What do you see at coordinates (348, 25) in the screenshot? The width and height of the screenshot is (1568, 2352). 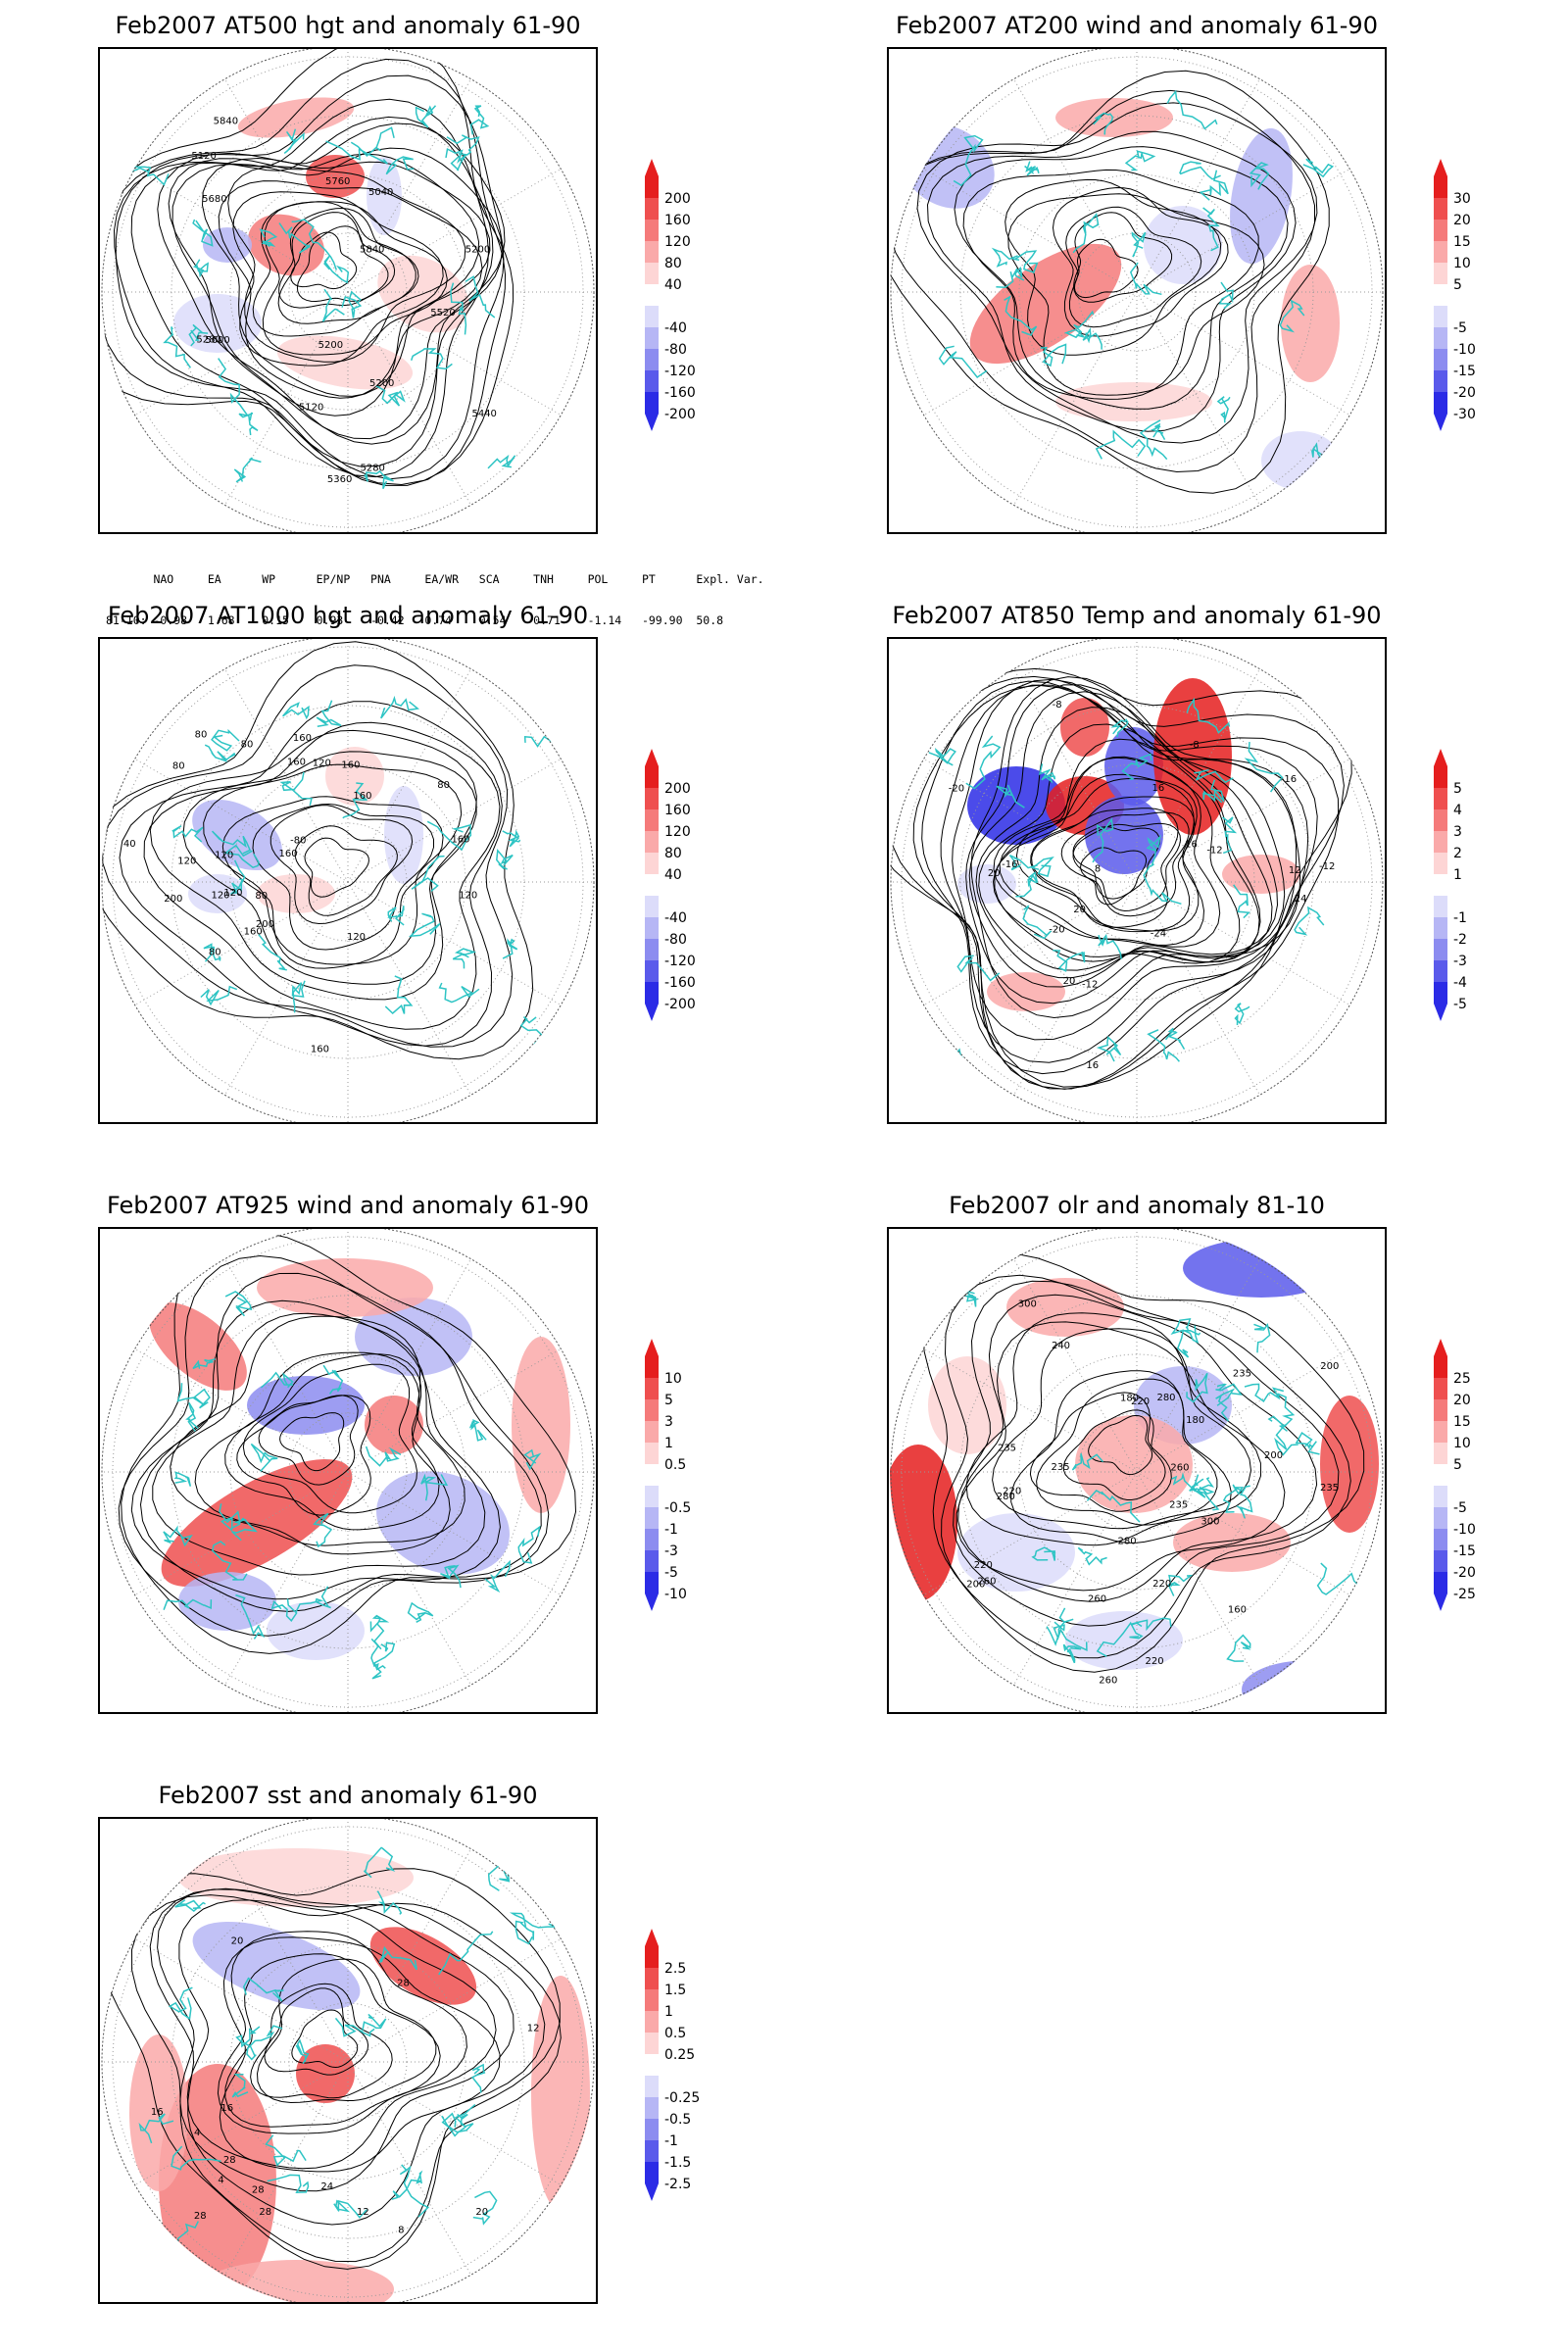 I see `panel-title: Feb2007 AT500 hgt and anomaly 61-90` at bounding box center [348, 25].